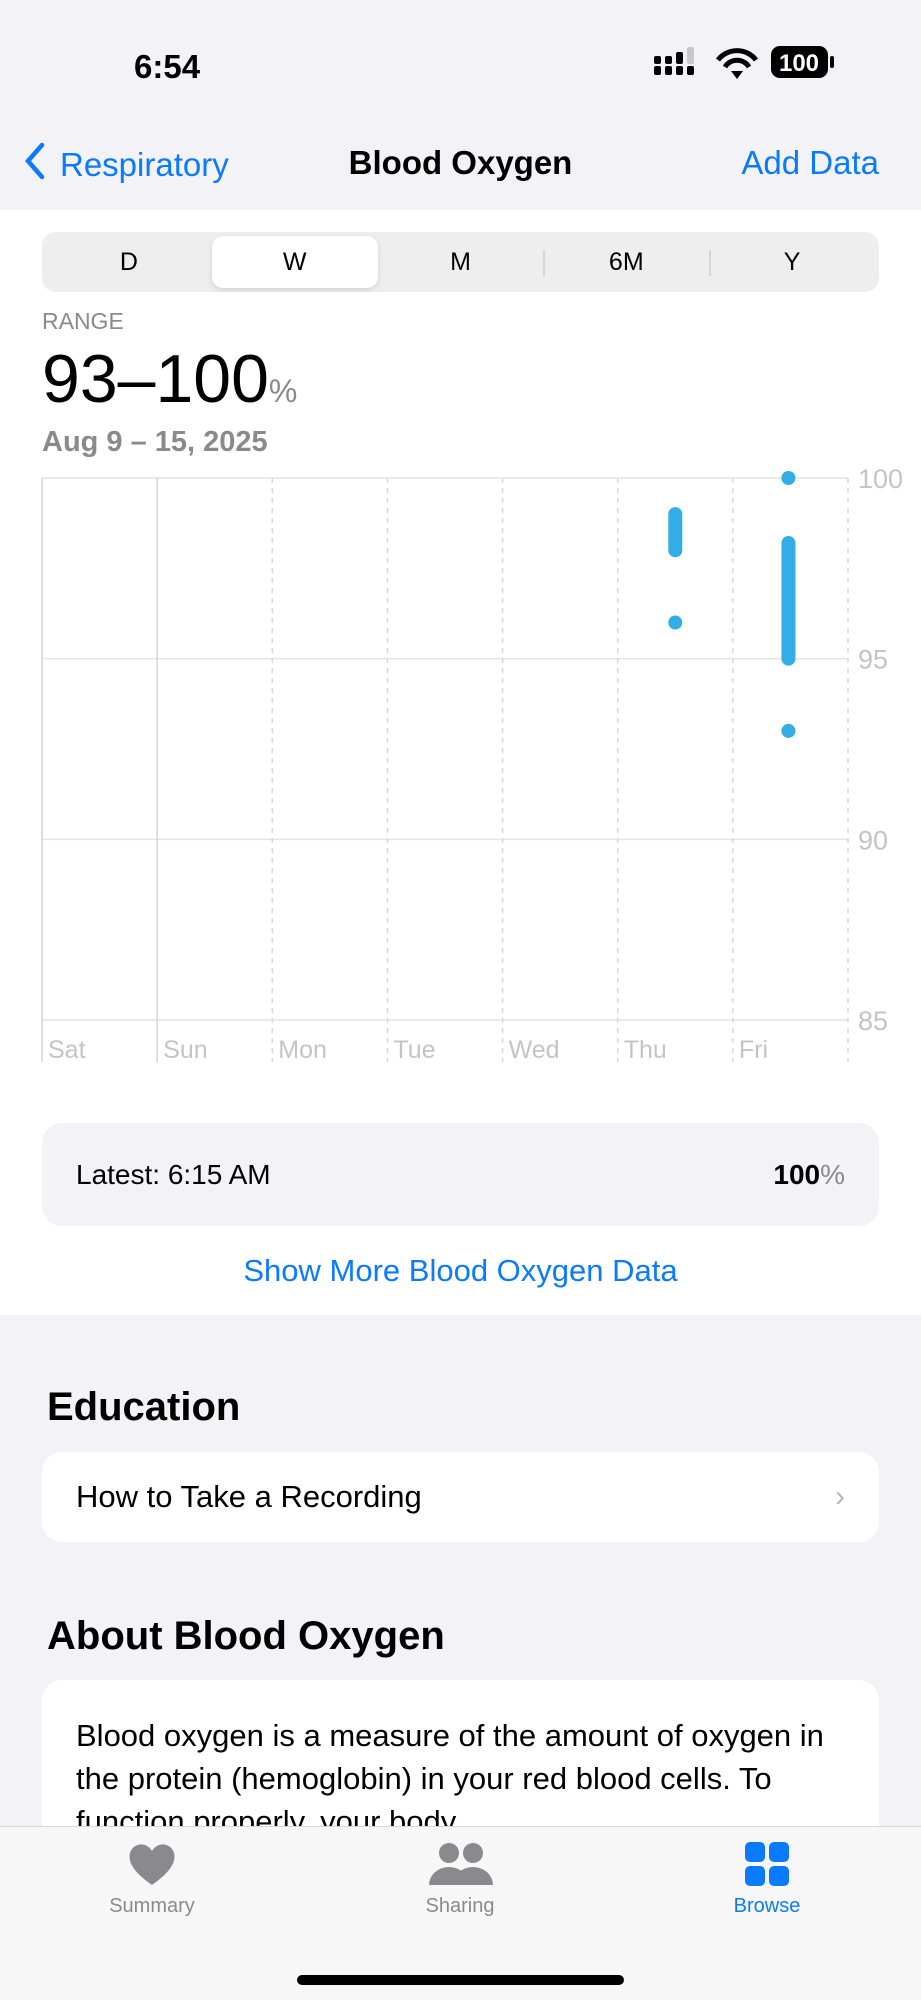  Describe the element at coordinates (460, 1980) in the screenshot. I see `home-indicator` at that location.